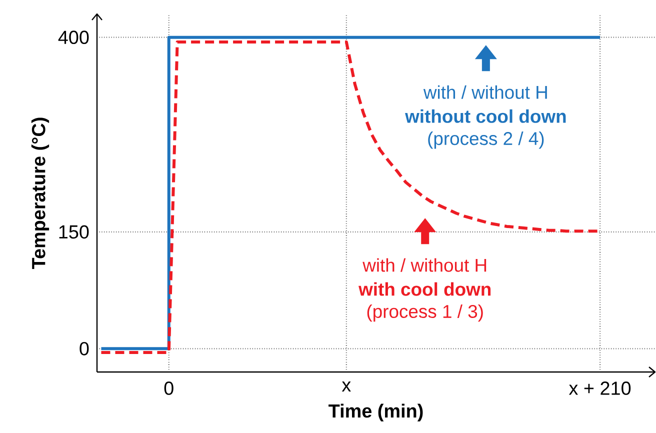 This screenshot has width=656, height=433. I want to click on y-tick-label: 150, so click(74, 232).